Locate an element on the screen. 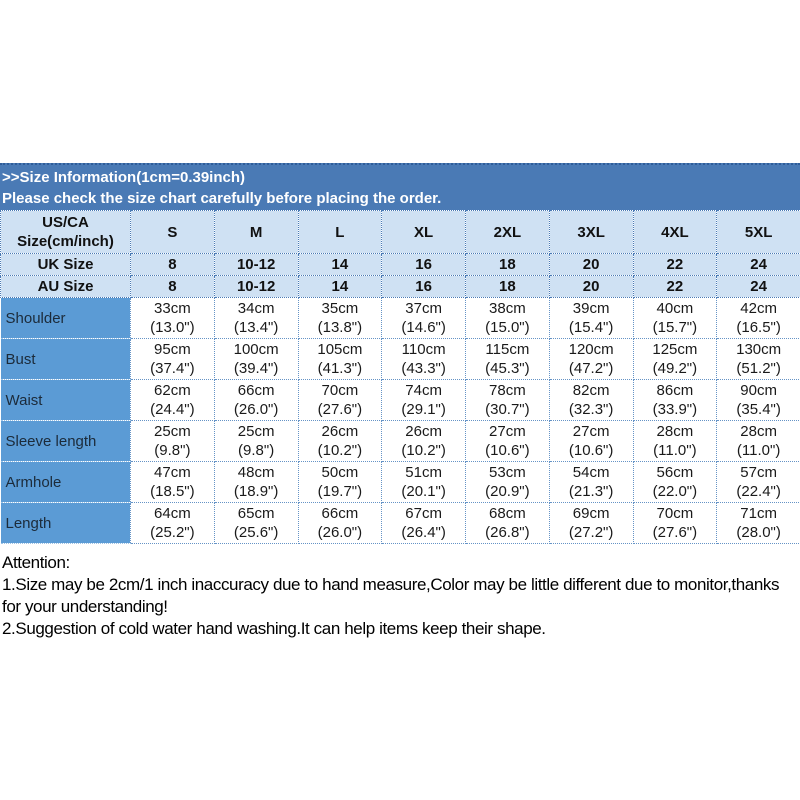 The height and width of the screenshot is (800, 800). measurement-value-cell-line: (51.2") is located at coordinates (758, 368).